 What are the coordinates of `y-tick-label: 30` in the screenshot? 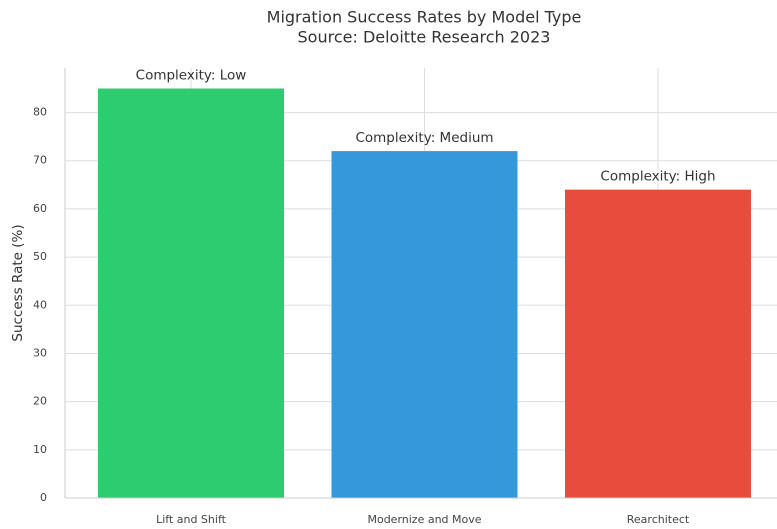 It's located at (40, 352).